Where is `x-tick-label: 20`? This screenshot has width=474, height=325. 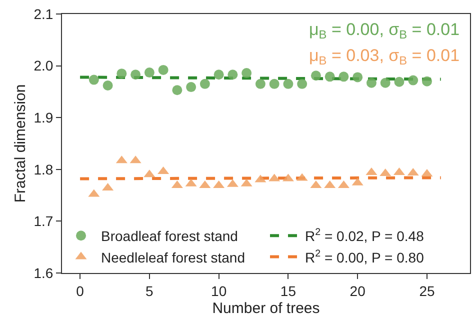 x-tick-label: 20 is located at coordinates (358, 290).